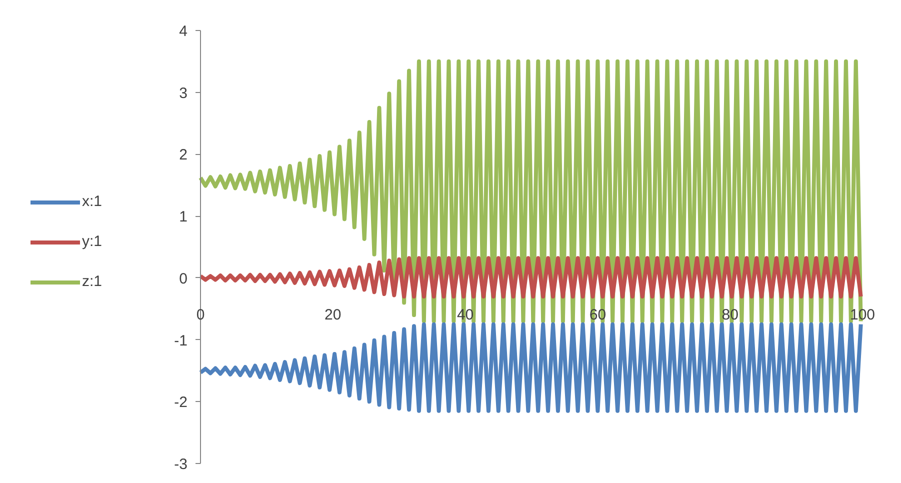 This screenshot has width=901, height=483. Describe the element at coordinates (333, 315) in the screenshot. I see `x-tick-label: 20` at that location.